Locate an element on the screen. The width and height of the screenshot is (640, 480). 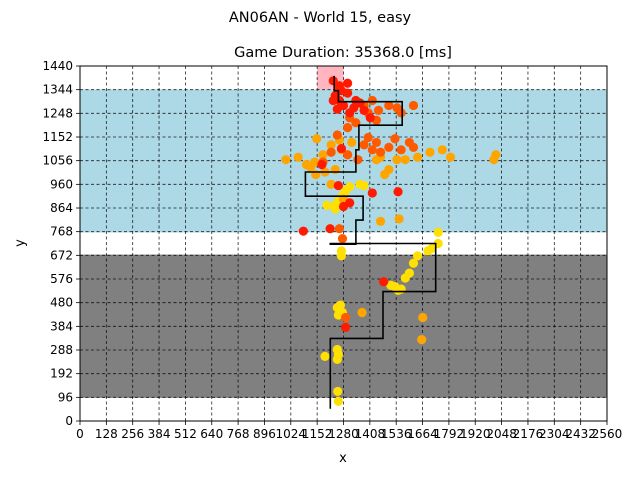
x-tick-label: 2560 is located at coordinates (607, 434).